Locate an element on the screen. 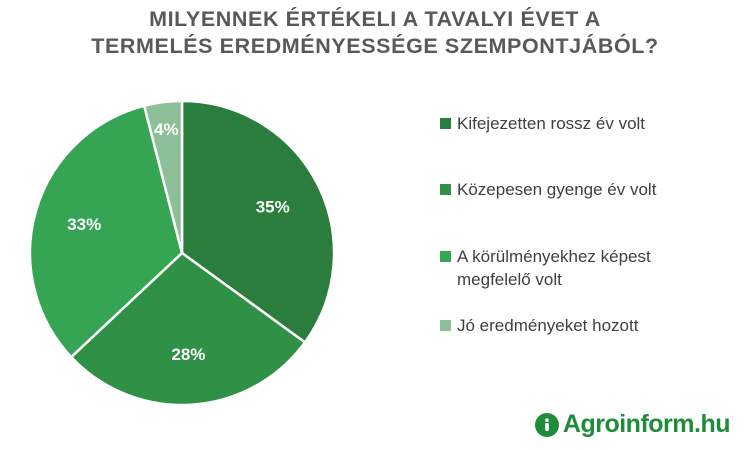 Image resolution: width=750 pixels, height=450 pixels. legend-label-4: Jó eredményeket hozott is located at coordinates (548, 325).